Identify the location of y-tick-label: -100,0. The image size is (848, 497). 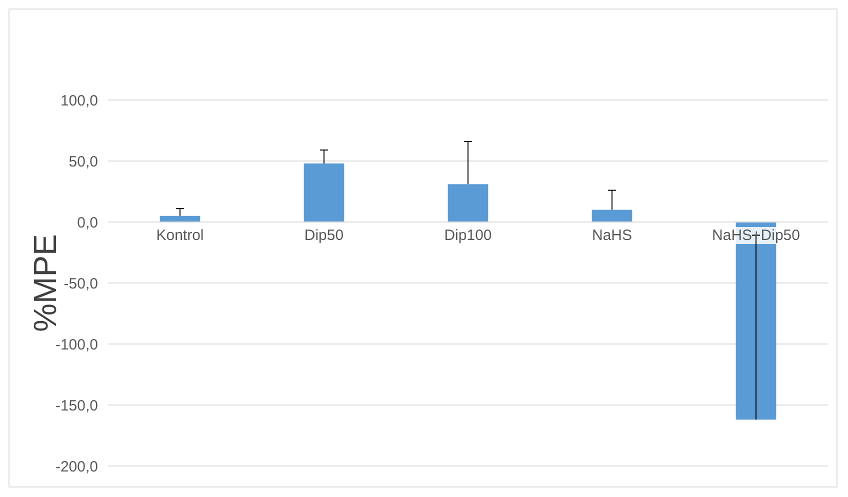
(76, 345).